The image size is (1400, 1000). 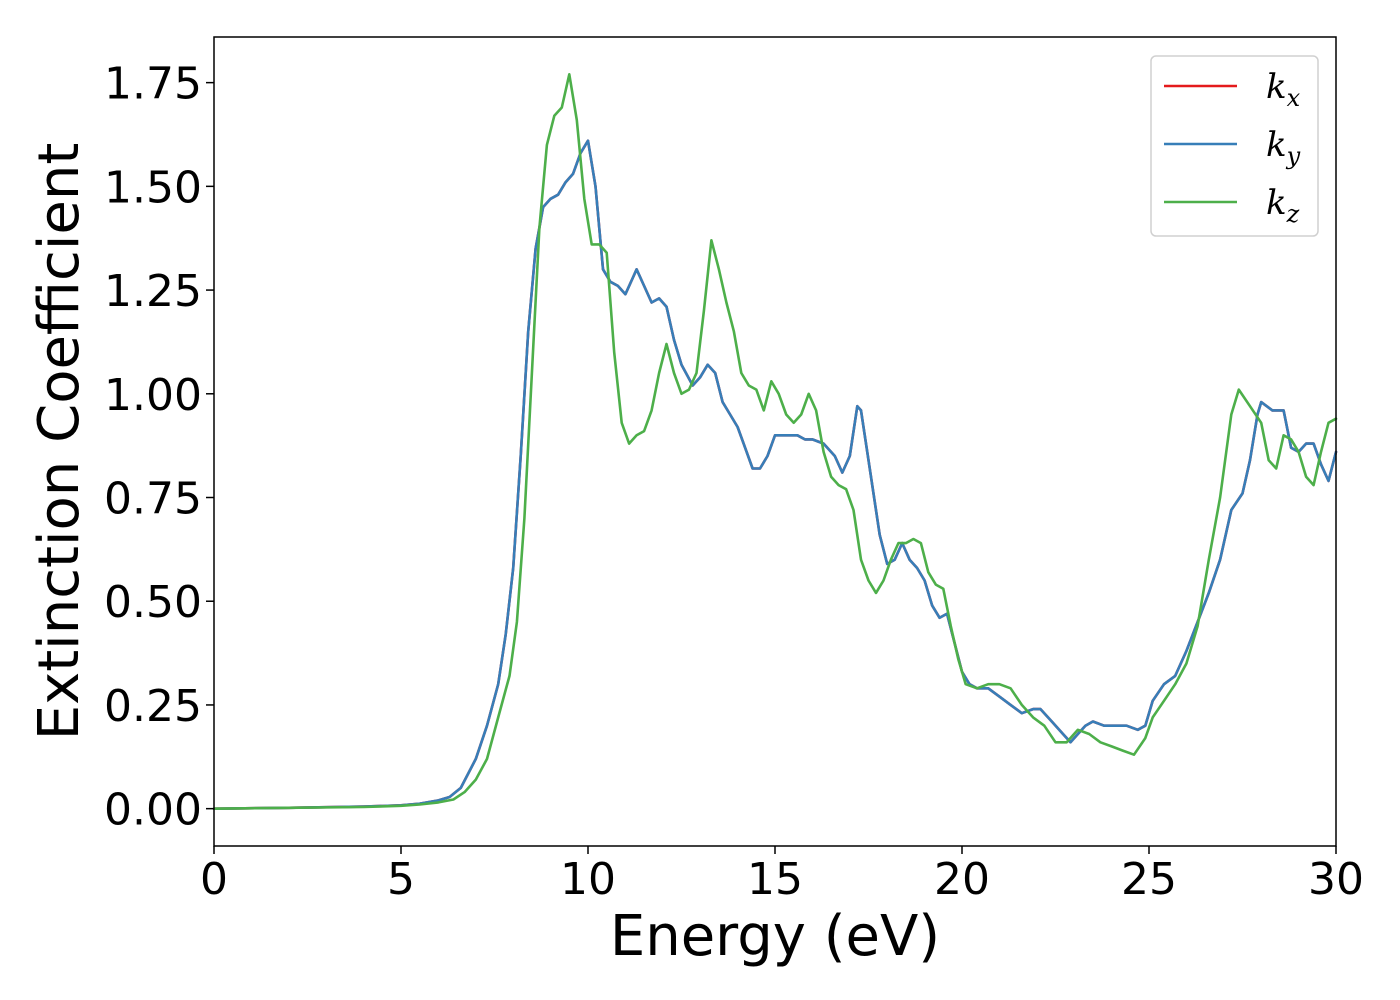 I want to click on y-axis-title: Extinction Coefficient, so click(x=59, y=442).